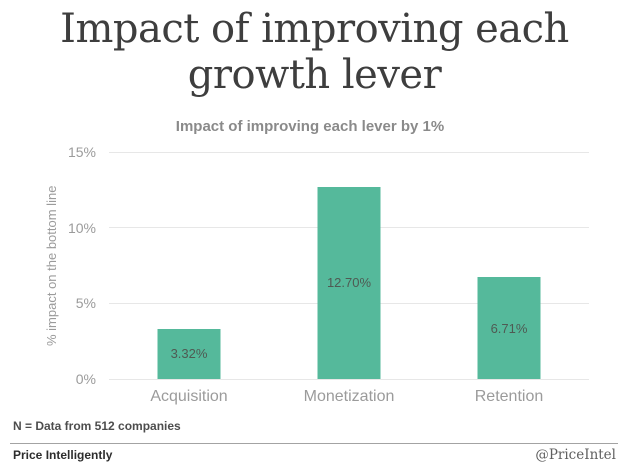 This screenshot has width=629, height=466. Describe the element at coordinates (81, 227) in the screenshot. I see `y-tick-label-10%: 10%` at that location.